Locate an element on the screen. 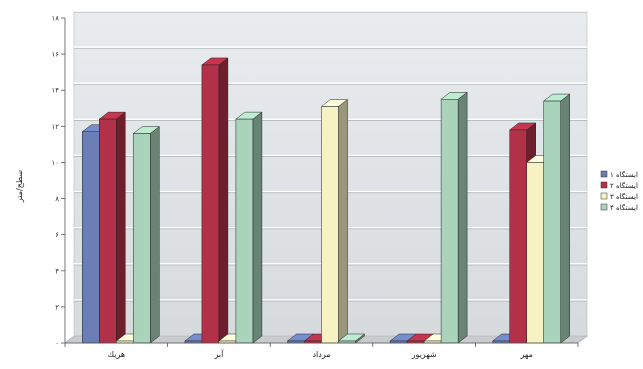  y-tick-label: ۲ is located at coordinates (57, 307).